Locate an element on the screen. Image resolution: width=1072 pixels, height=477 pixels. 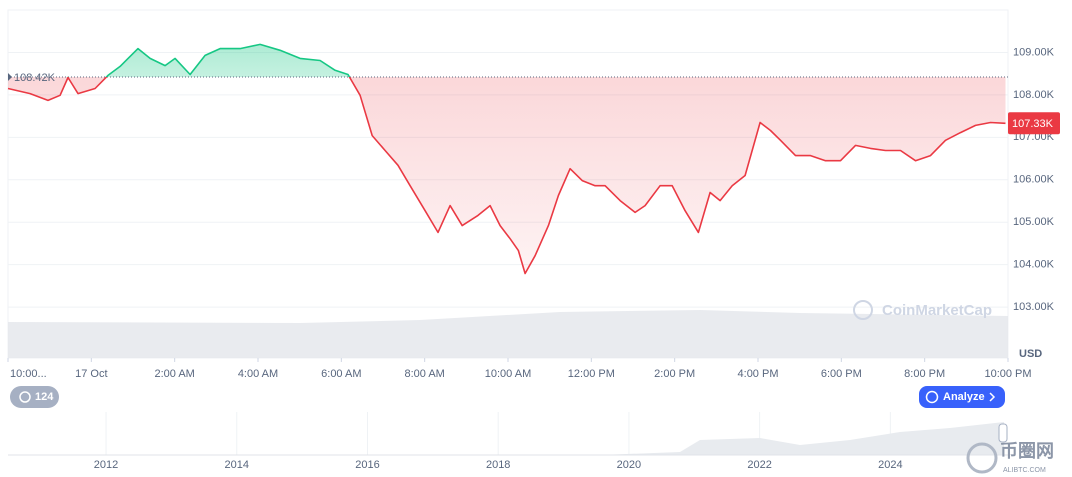
x-tick-label: 2:00 PM is located at coordinates (674, 374).